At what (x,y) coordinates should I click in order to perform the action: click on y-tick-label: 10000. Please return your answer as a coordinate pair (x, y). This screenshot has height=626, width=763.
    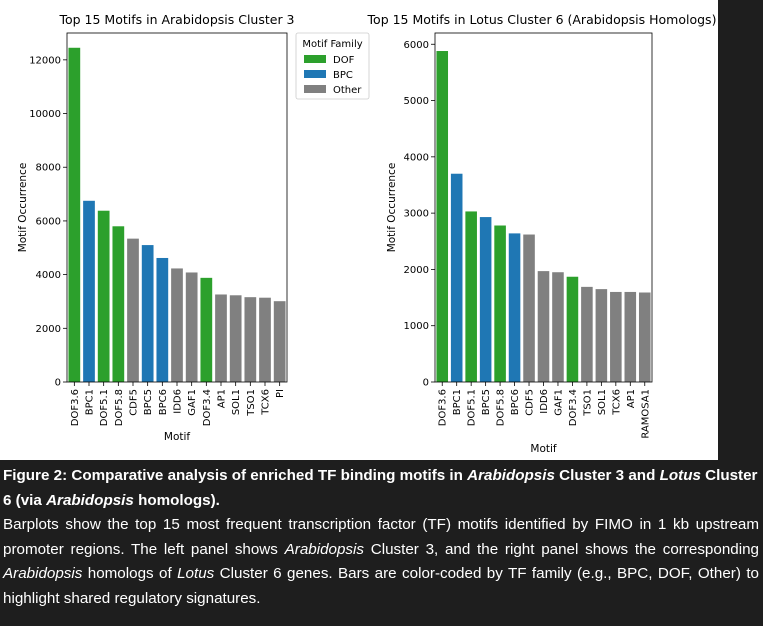
    Looking at the image, I should click on (45, 114).